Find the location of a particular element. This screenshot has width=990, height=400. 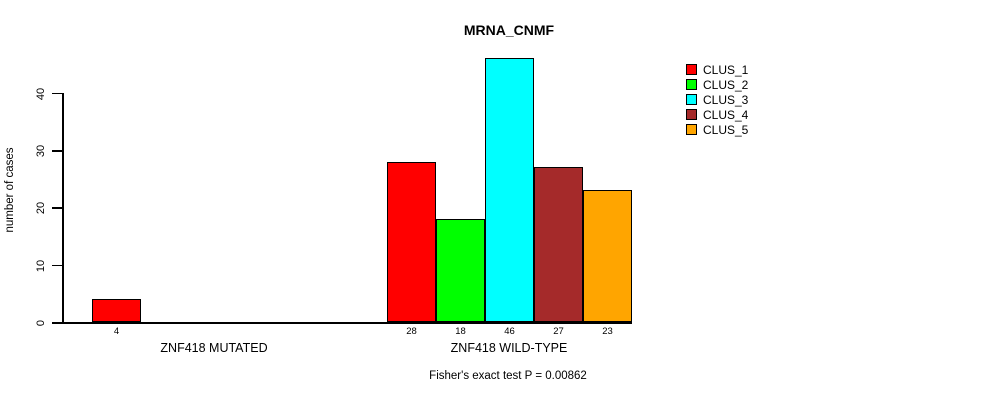

bar-value-label: 18 is located at coordinates (460, 331).